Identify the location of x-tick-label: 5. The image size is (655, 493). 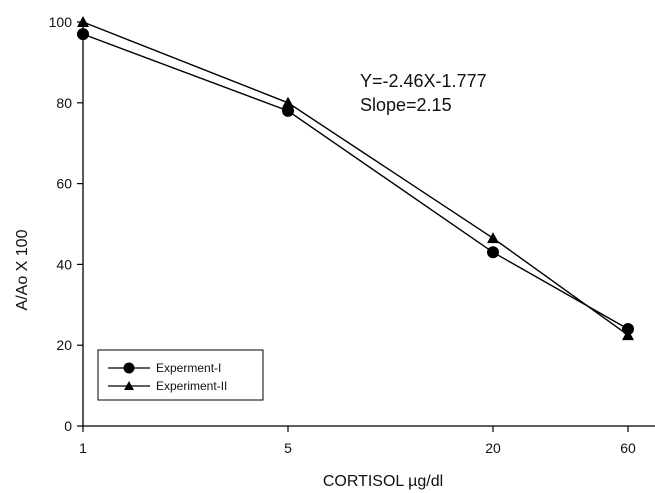
(288, 448).